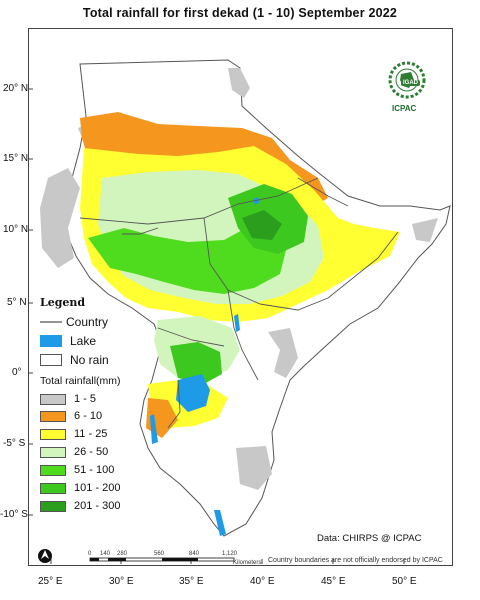  What do you see at coordinates (97, 488) in the screenshot?
I see `legend-class-label: 101 - 200` at bounding box center [97, 488].